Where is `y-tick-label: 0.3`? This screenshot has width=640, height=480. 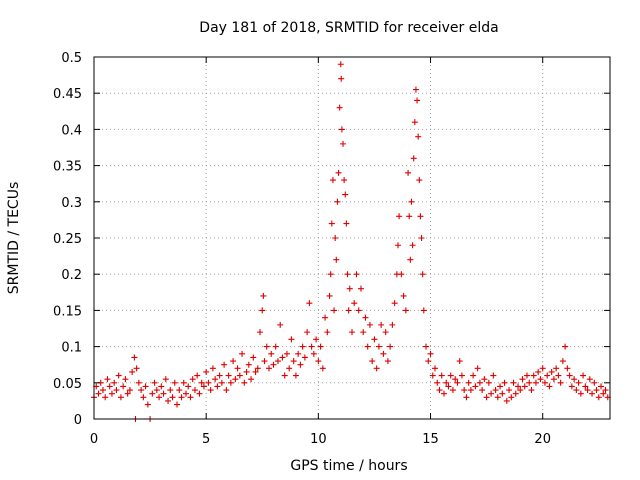 y-tick-label: 0.3 is located at coordinates (71, 203).